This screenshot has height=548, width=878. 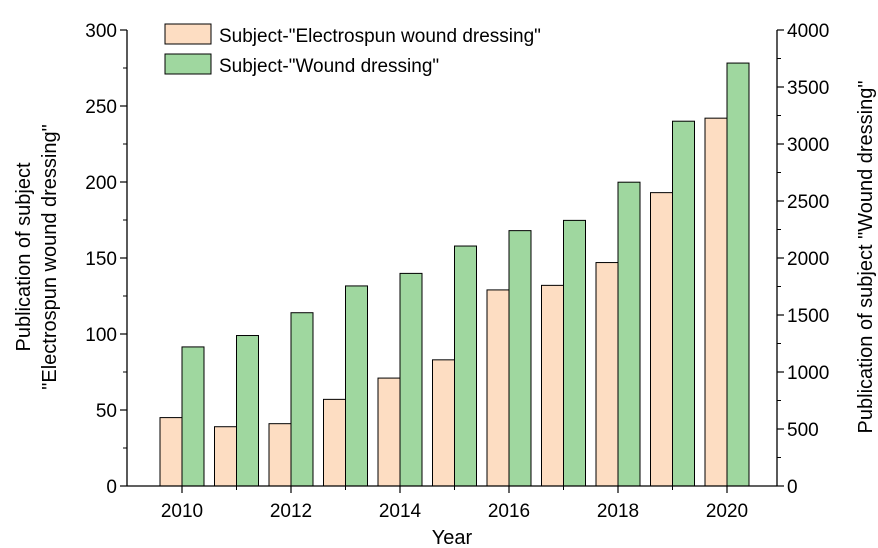 I want to click on right-tick-label-3500: 3500, so click(x=808, y=88).